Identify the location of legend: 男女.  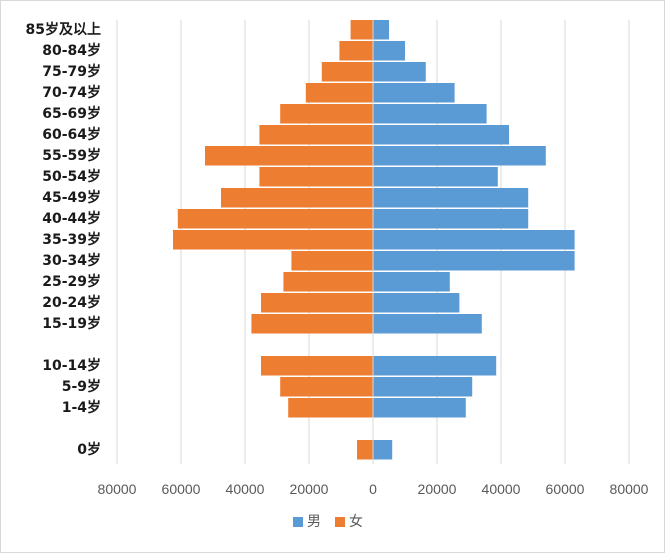
(328, 521).